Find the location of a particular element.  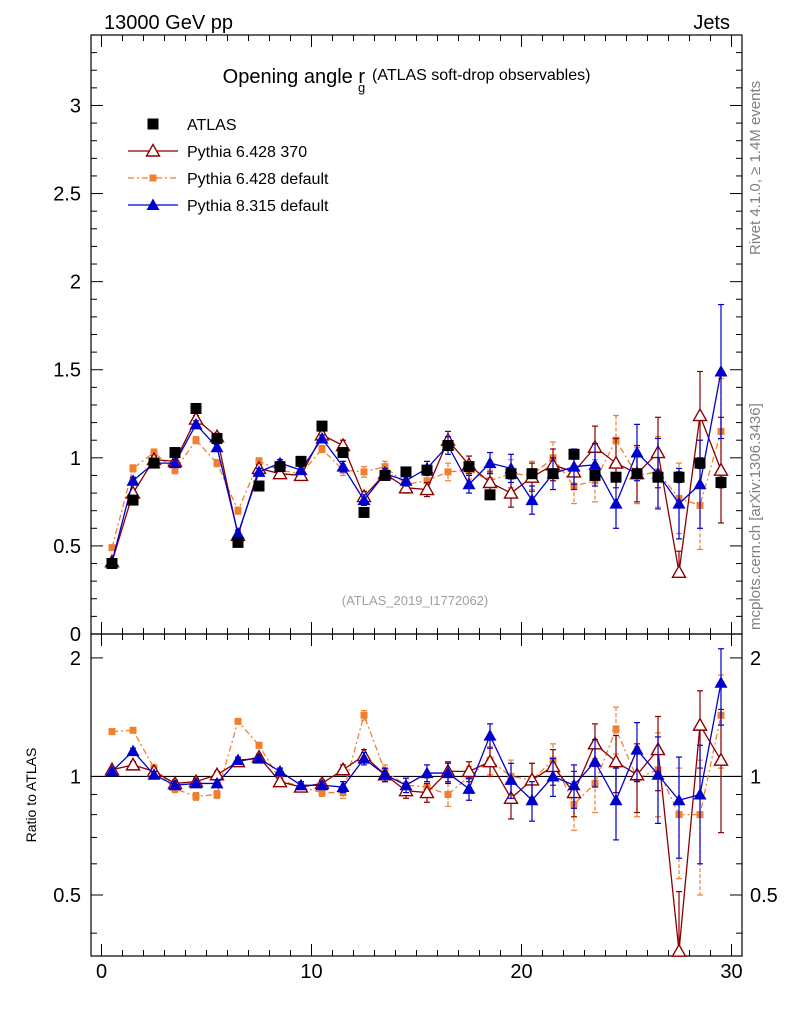

x-tick-label: 0 is located at coordinates (101, 972).